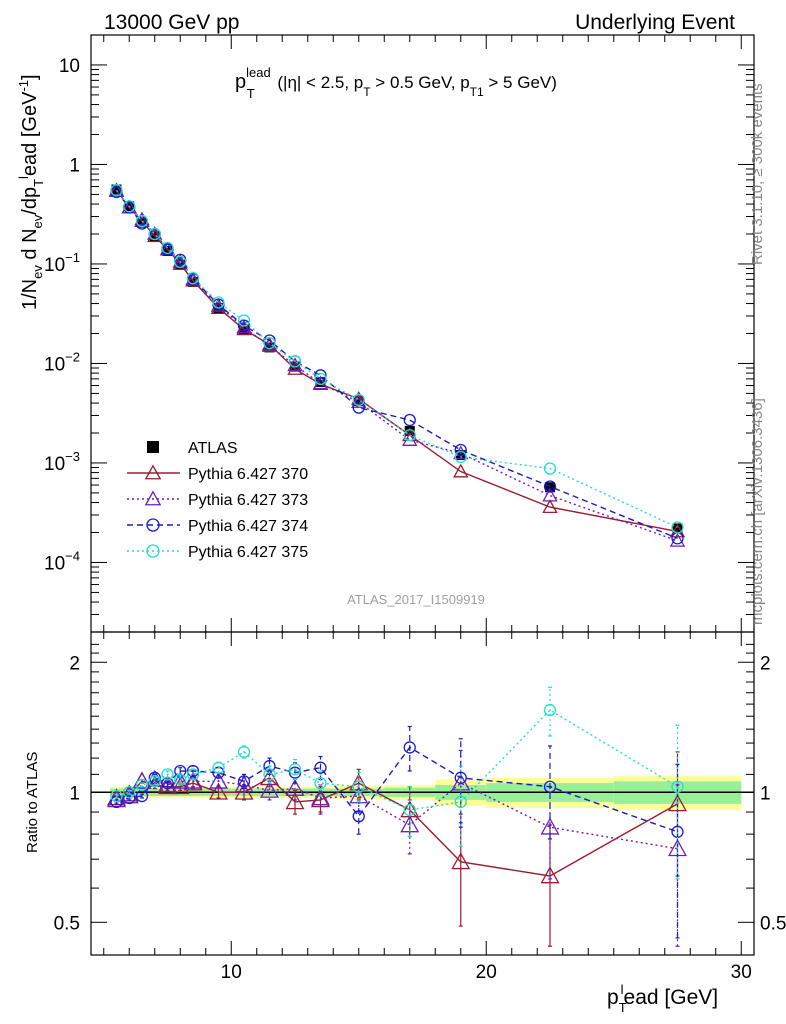  I want to click on y-tick-exponent: −3, so click(72, 456).